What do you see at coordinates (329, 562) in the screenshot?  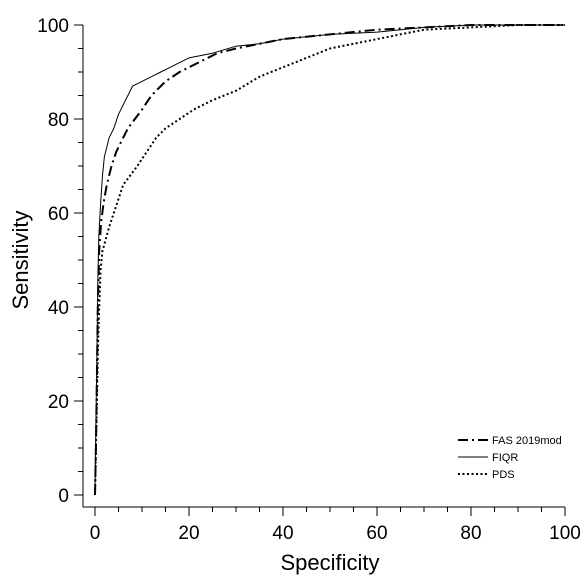 I see `x-axis-title: Specificity` at bounding box center [329, 562].